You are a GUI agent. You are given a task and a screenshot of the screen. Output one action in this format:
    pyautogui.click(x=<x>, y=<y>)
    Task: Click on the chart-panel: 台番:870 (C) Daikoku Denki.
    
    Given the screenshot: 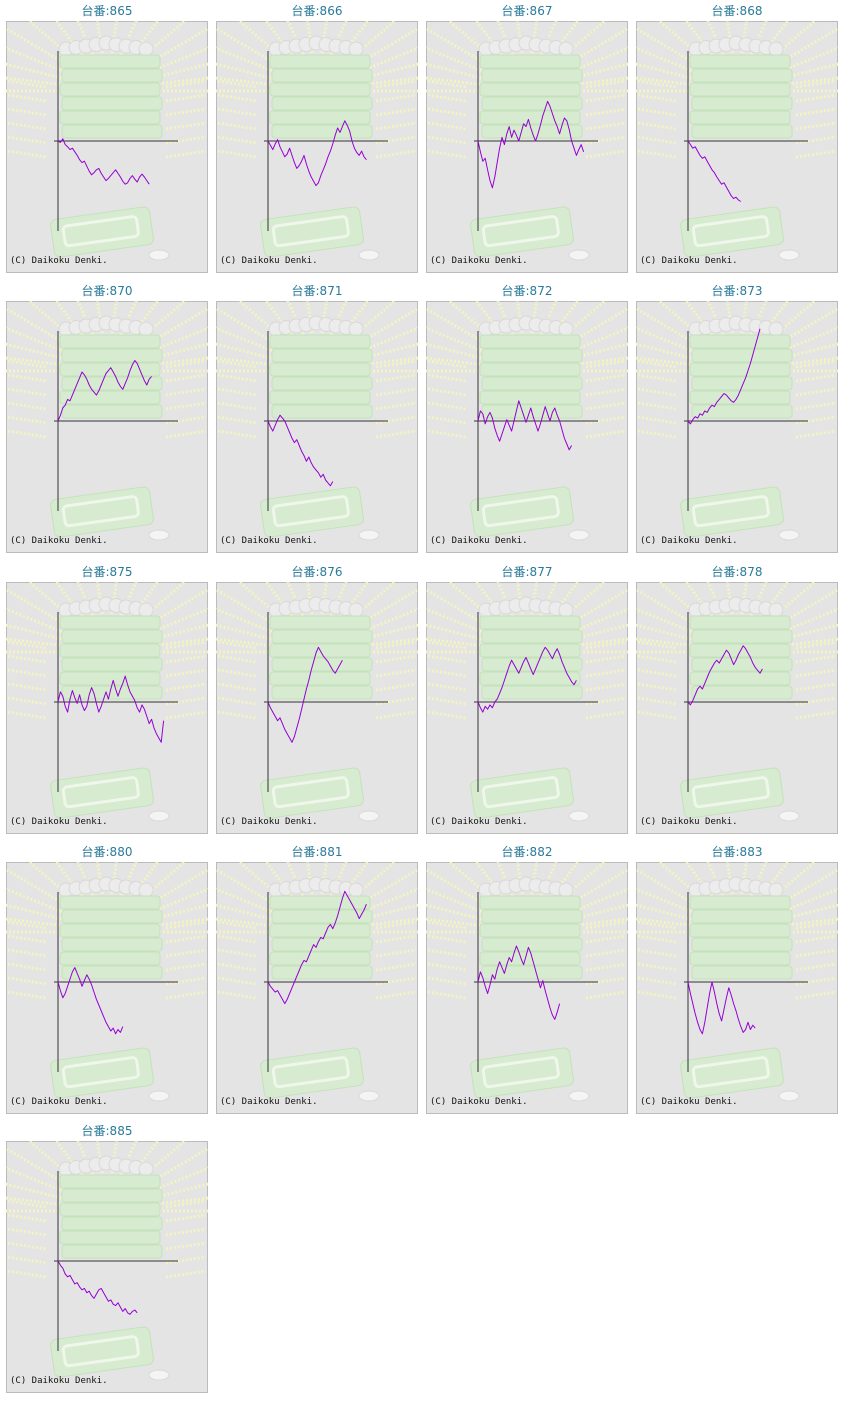 What is the action you would take?
    pyautogui.click(x=107, y=417)
    